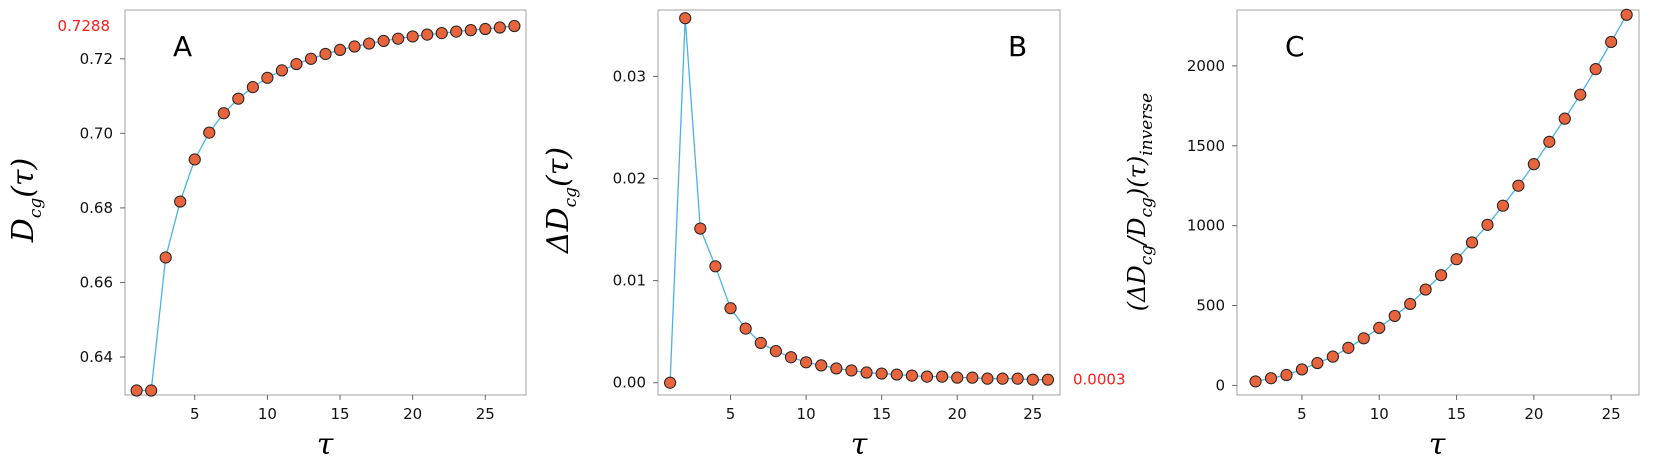 The width and height of the screenshot is (1661, 461). What do you see at coordinates (629, 281) in the screenshot?
I see `panel-b-y-tick-label: 0.01` at bounding box center [629, 281].